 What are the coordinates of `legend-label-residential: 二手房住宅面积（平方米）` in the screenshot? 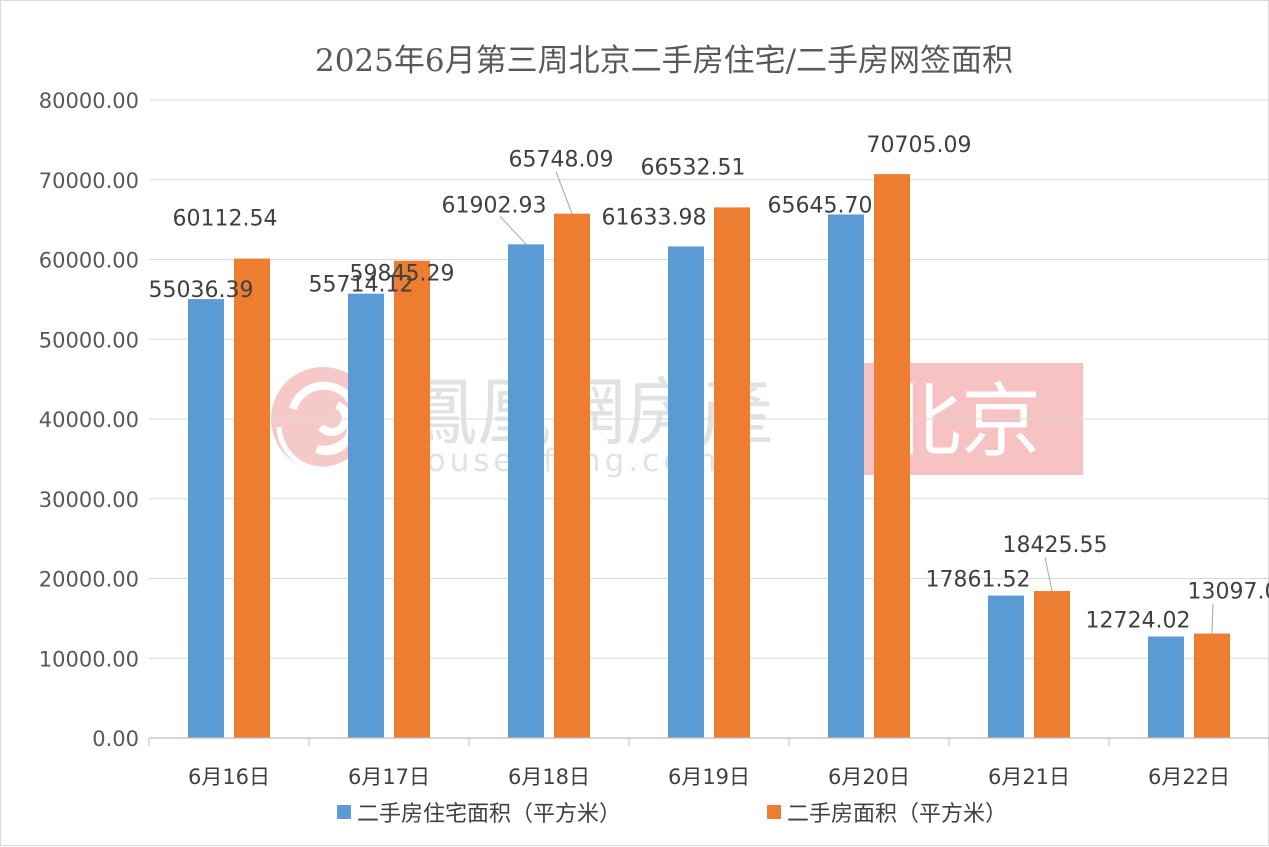 It's located at (489, 814).